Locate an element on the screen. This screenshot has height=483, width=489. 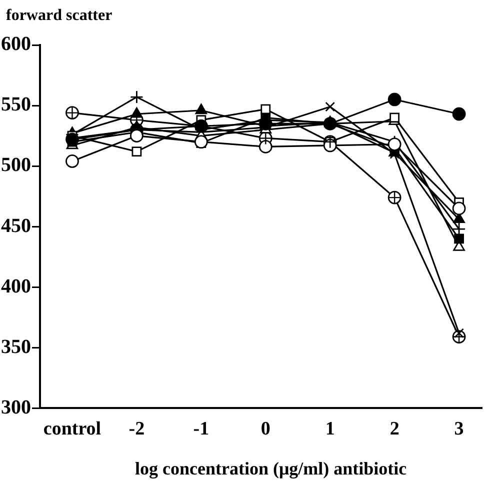
x-axis-title: log concentration (μg/ml) antibiotic is located at coordinates (270, 468).